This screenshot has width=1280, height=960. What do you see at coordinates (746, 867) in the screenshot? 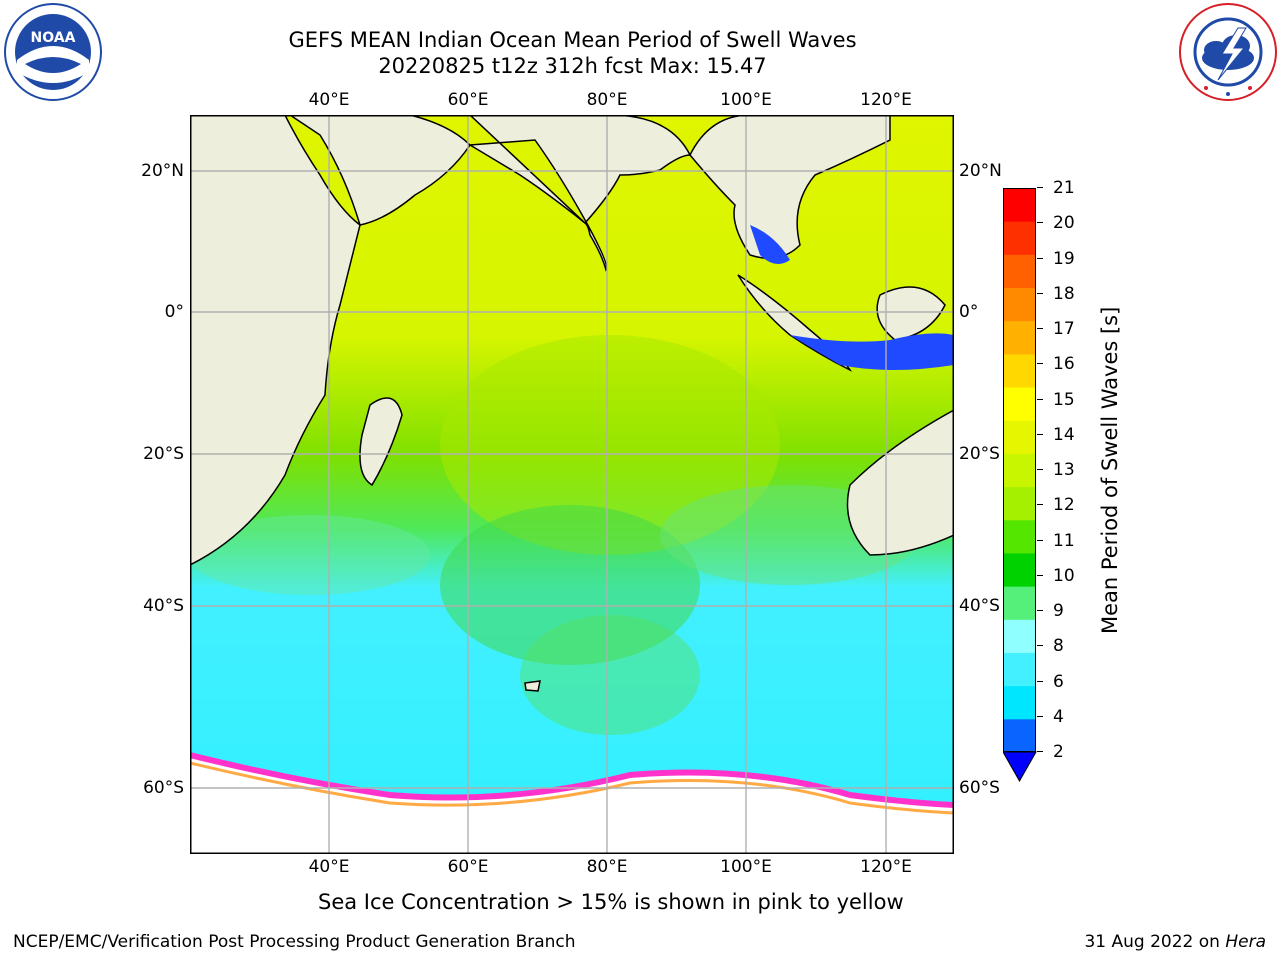
I see `lon-label-bottom: 100°E` at bounding box center [746, 867].